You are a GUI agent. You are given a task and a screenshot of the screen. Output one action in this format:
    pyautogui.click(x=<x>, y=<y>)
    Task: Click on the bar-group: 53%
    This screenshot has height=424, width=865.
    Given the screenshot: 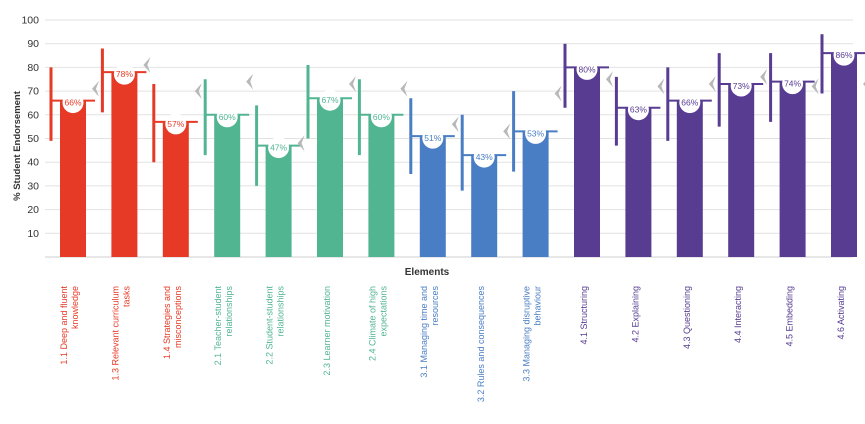 What is the action you would take?
    pyautogui.click(x=537, y=171)
    